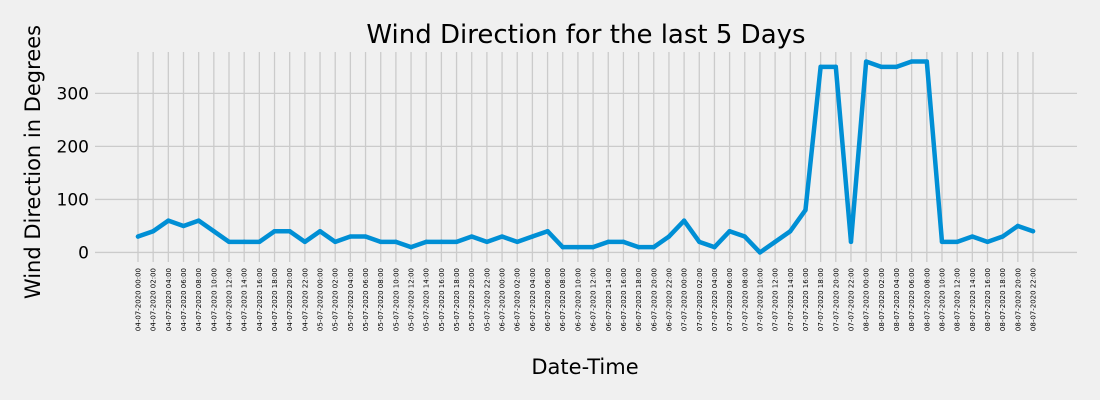 This screenshot has width=1100, height=400. Describe the element at coordinates (584, 367) in the screenshot. I see `x-axis-label: Date-Time` at that location.